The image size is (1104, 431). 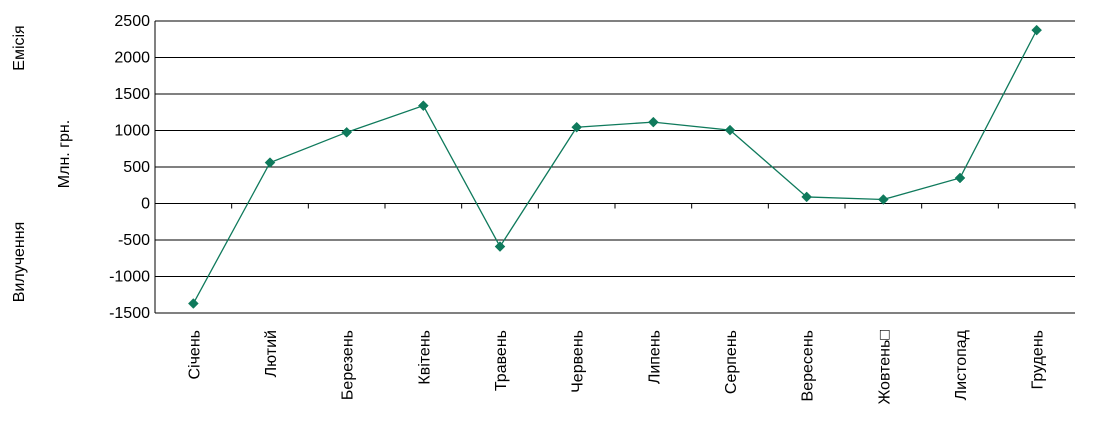 I want to click on emission-side-label: Емісія, so click(x=19, y=47).